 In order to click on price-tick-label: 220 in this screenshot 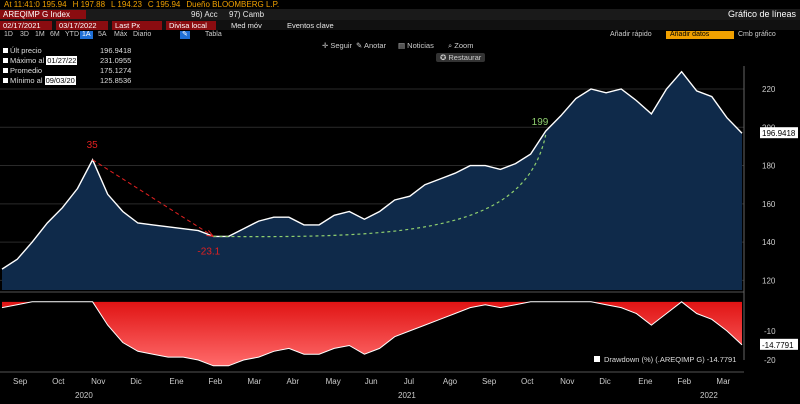, I will do `click(769, 89)`.